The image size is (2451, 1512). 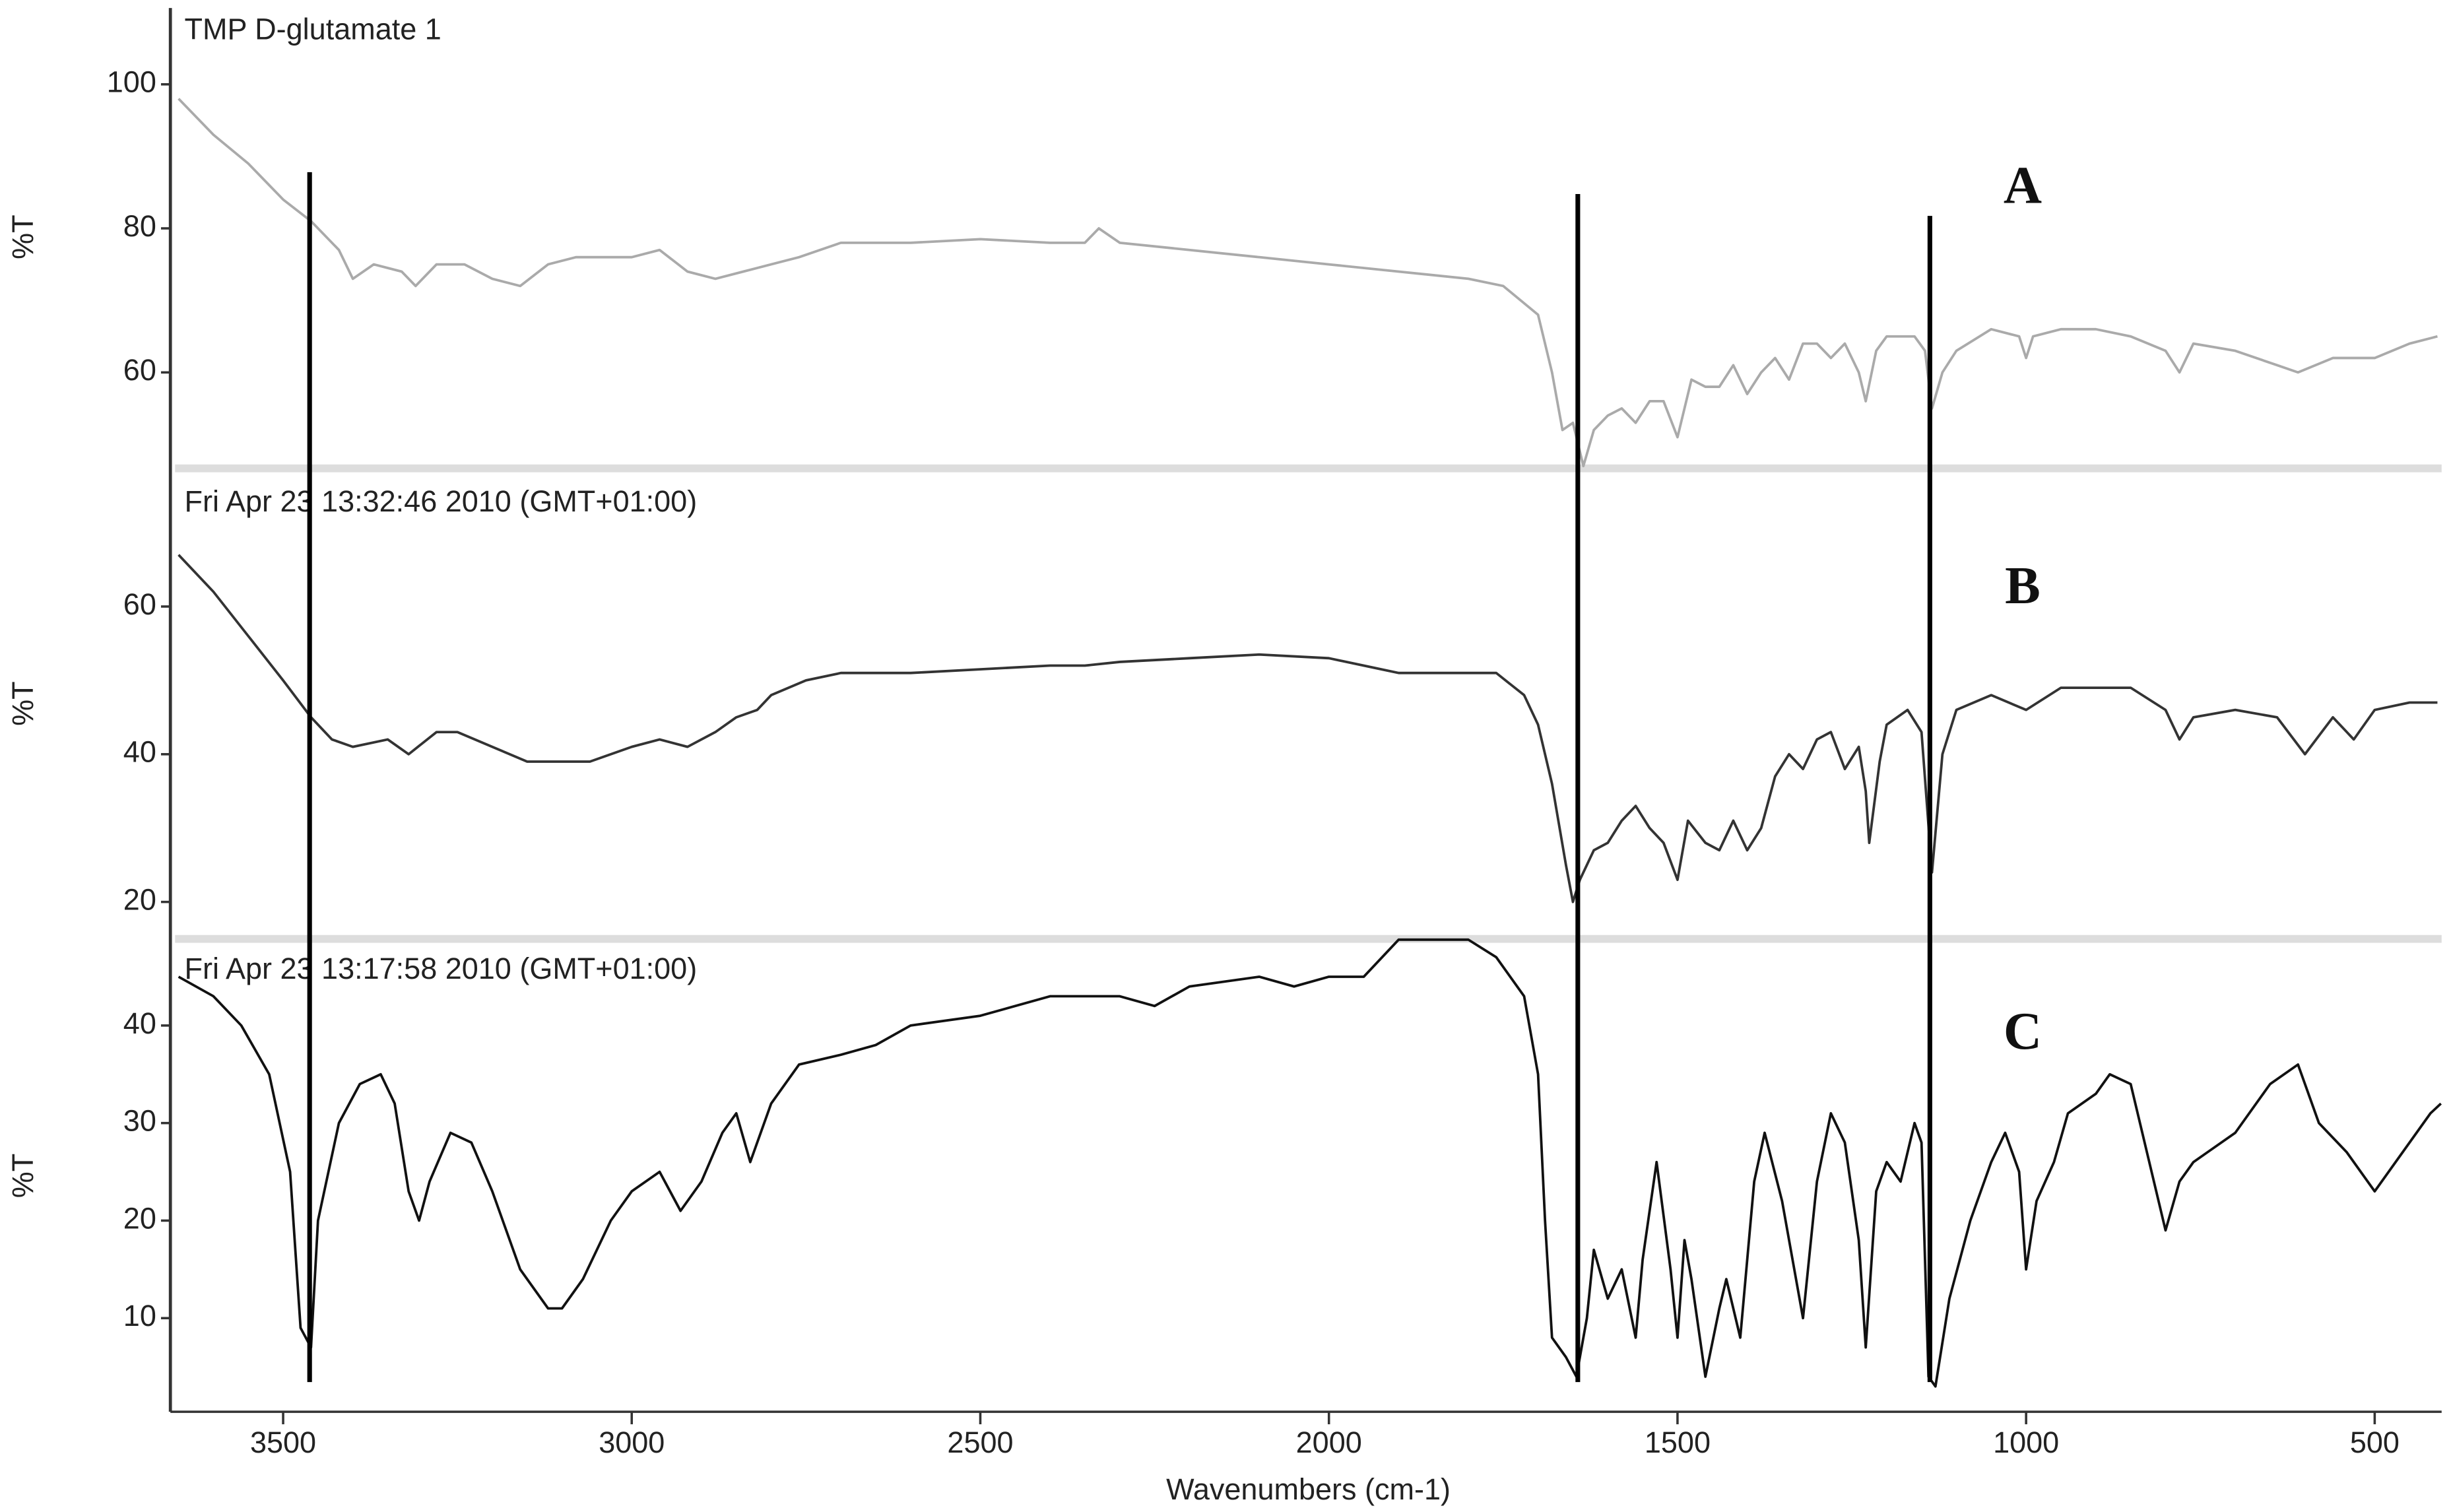 What do you see at coordinates (1678, 1442) in the screenshot?
I see `x-tick-label: 1500` at bounding box center [1678, 1442].